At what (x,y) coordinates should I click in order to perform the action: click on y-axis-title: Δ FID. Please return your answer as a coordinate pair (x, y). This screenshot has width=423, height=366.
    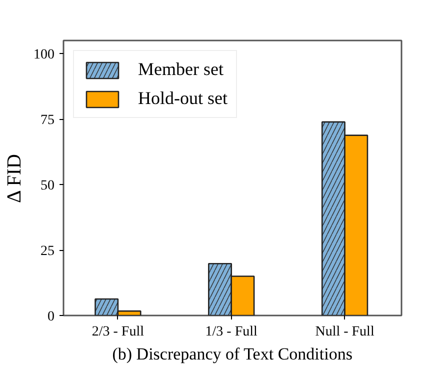
    Looking at the image, I should click on (15, 179).